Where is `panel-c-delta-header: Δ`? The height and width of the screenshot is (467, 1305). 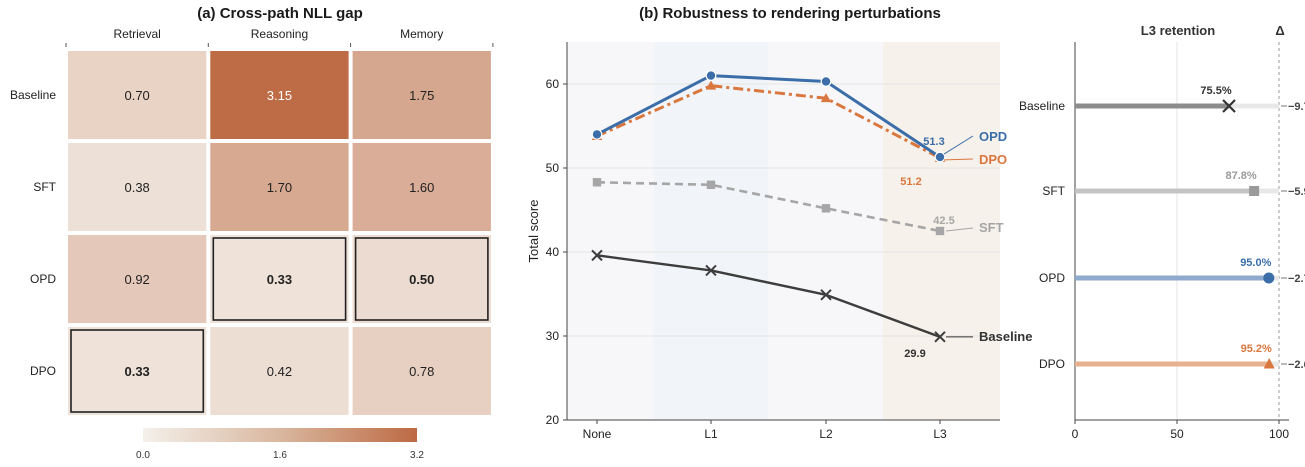 panel-c-delta-header: Δ is located at coordinates (1279, 30).